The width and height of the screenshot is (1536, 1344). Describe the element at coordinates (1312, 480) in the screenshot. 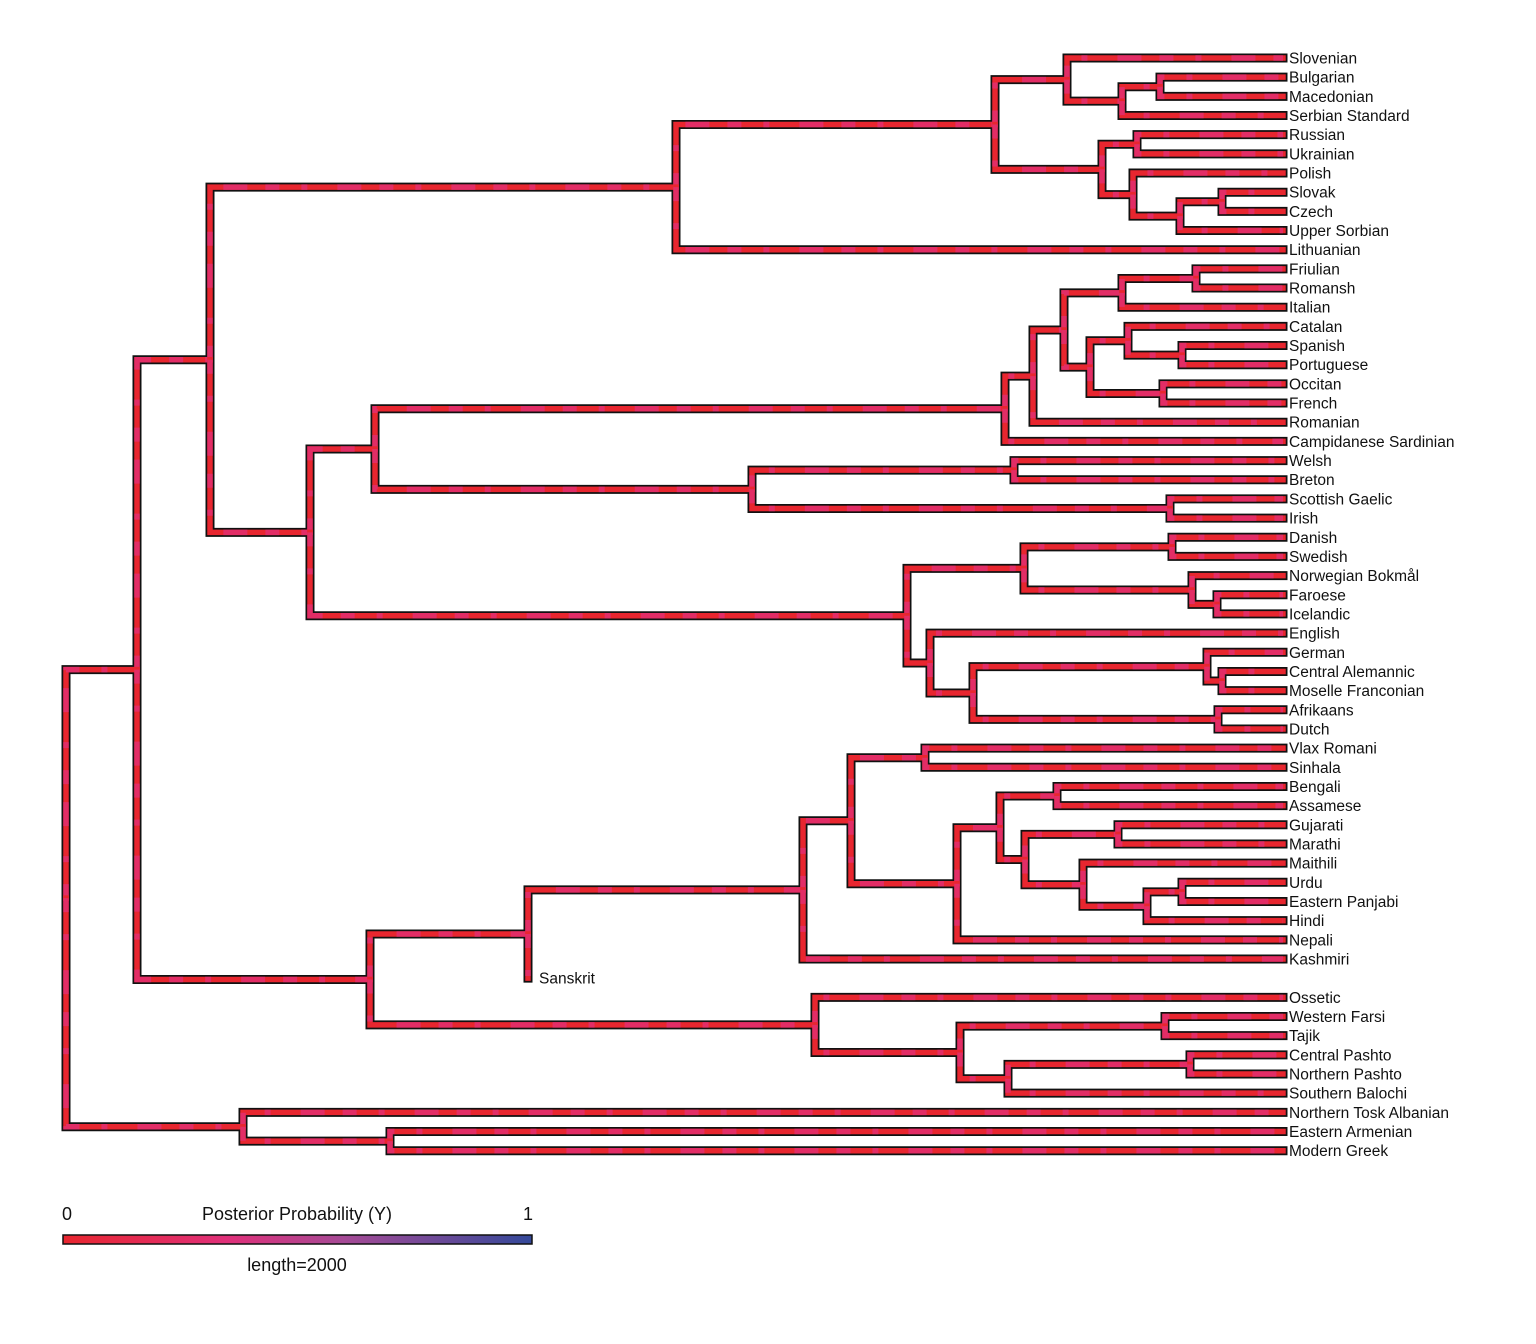

I see `leaf-label: Breton` at that location.